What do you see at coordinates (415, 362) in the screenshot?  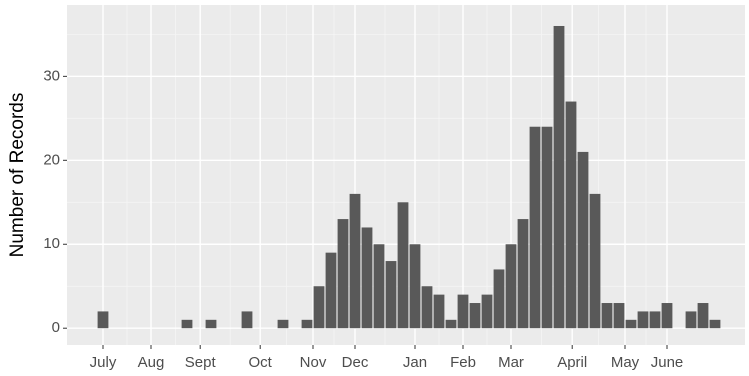 I see `x-tick-label: Jan` at bounding box center [415, 362].